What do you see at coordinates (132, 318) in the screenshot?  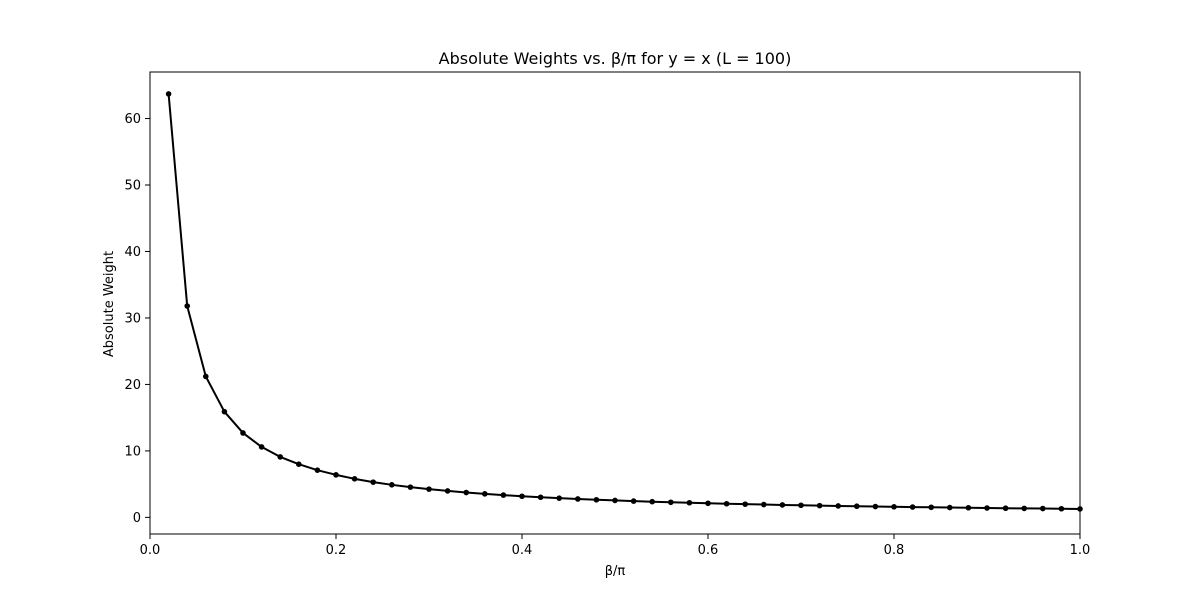 I see `y-tick-label: 30` at bounding box center [132, 318].